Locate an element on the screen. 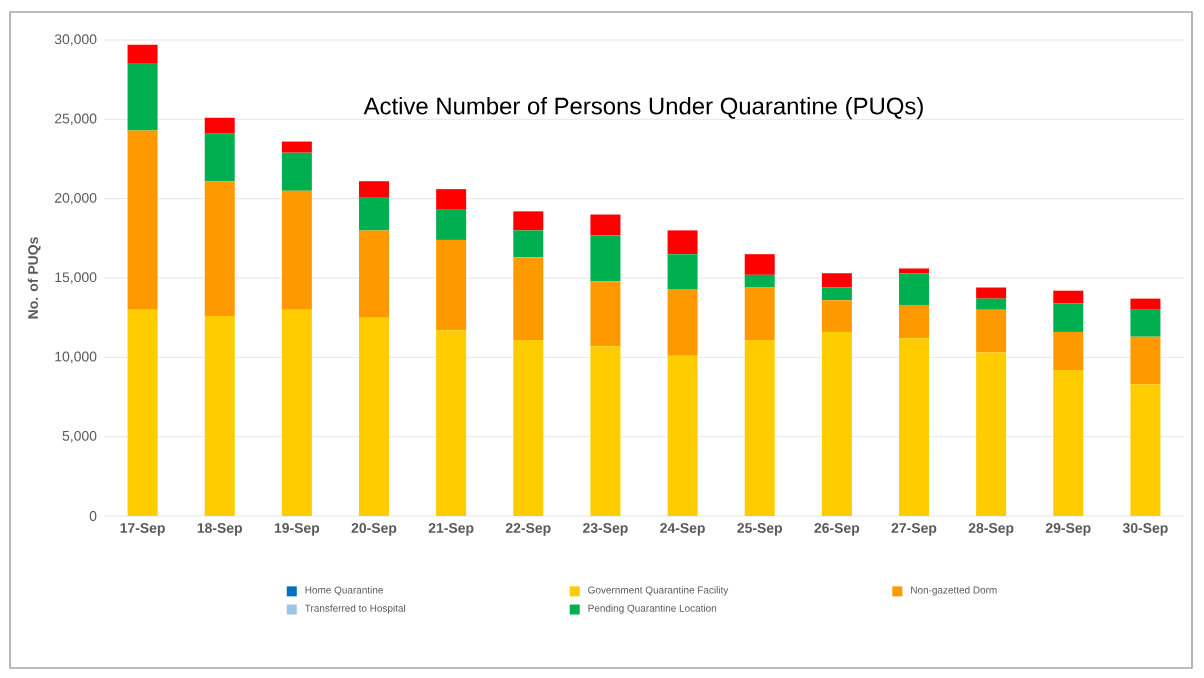  text: Active Number of Persons Under Quarantine (PUQs) is located at coordinates (643, 108).